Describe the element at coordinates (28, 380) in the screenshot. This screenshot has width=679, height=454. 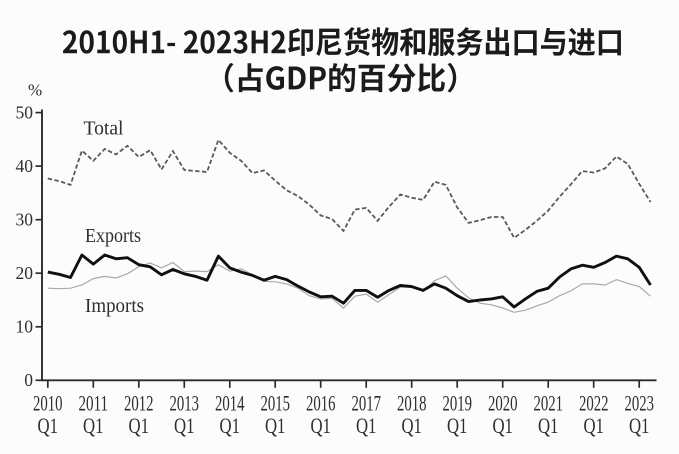
I see `svg-text: 0` at that location.